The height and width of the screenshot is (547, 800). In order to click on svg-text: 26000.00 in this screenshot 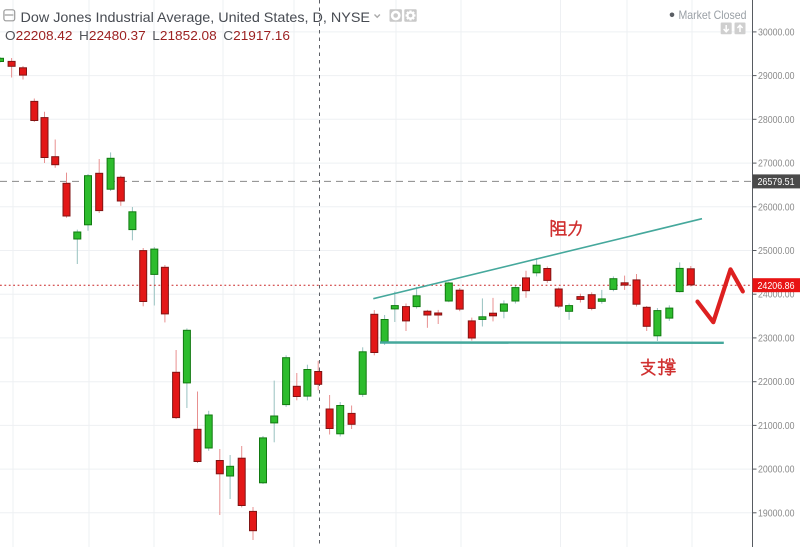, I will do `click(776, 207)`.